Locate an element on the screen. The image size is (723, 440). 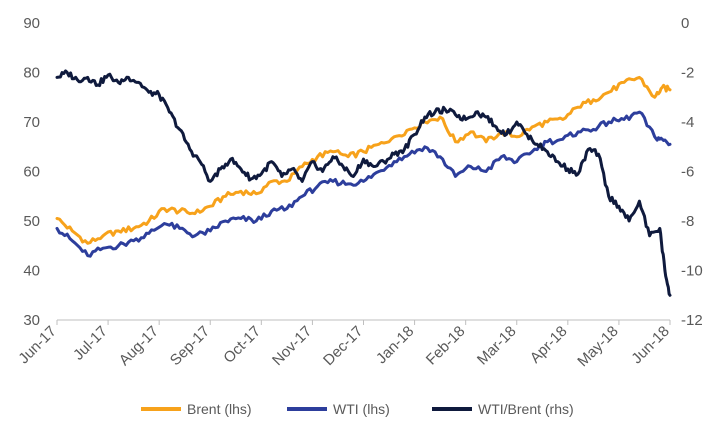
y-right-tick-label: -12 is located at coordinates (692, 320).